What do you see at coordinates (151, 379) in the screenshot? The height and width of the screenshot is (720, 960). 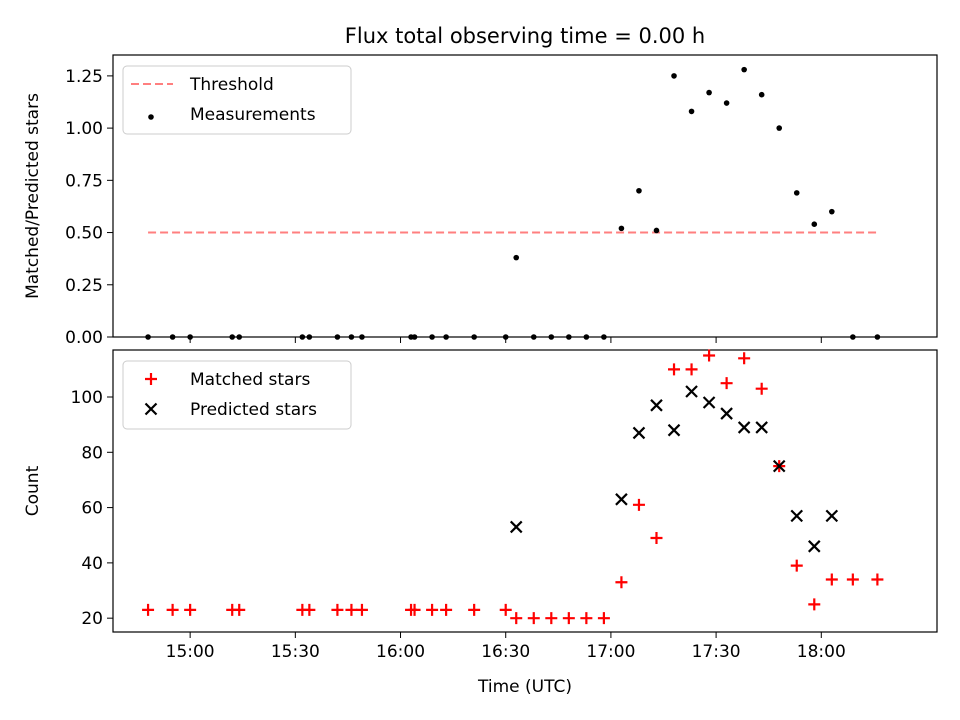 I see `legend-matched-swatch` at bounding box center [151, 379].